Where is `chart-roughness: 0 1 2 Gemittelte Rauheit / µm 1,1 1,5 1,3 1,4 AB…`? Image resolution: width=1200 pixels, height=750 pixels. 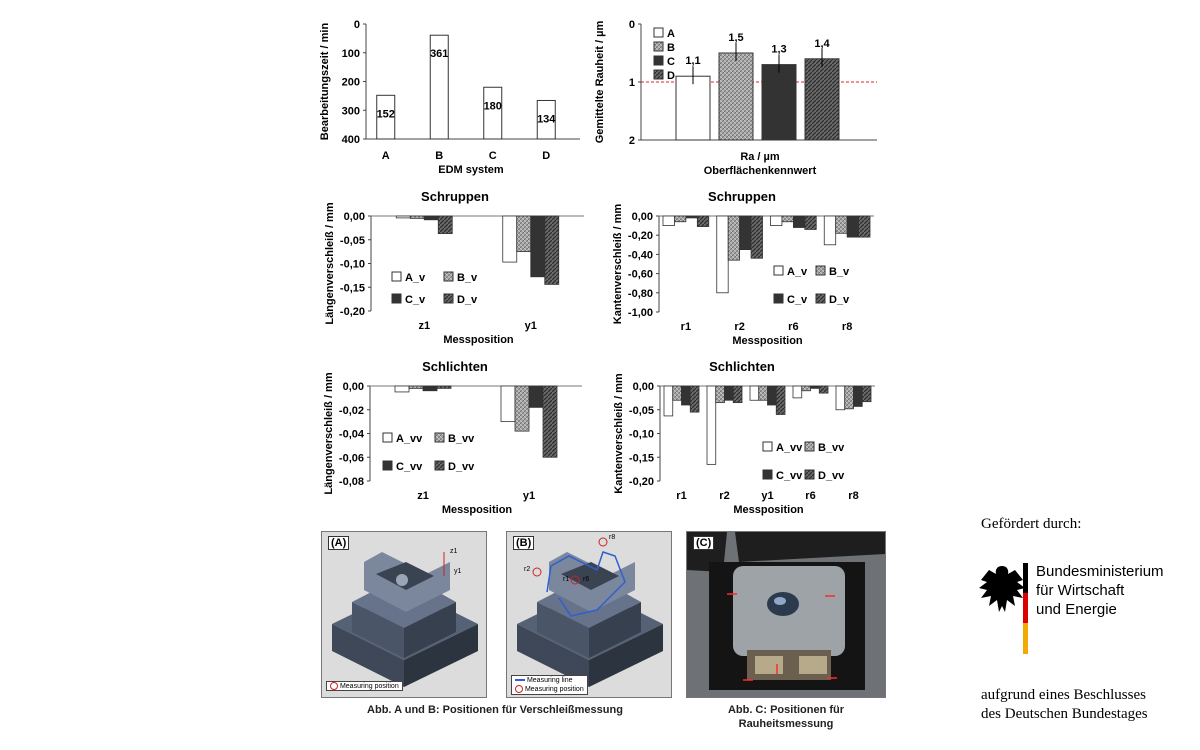 chart-roughness: 0 1 2 Gemittelte Rauheit / µm 1,1 1,5 1,3 1,4 AB… is located at coordinates (735, 98).